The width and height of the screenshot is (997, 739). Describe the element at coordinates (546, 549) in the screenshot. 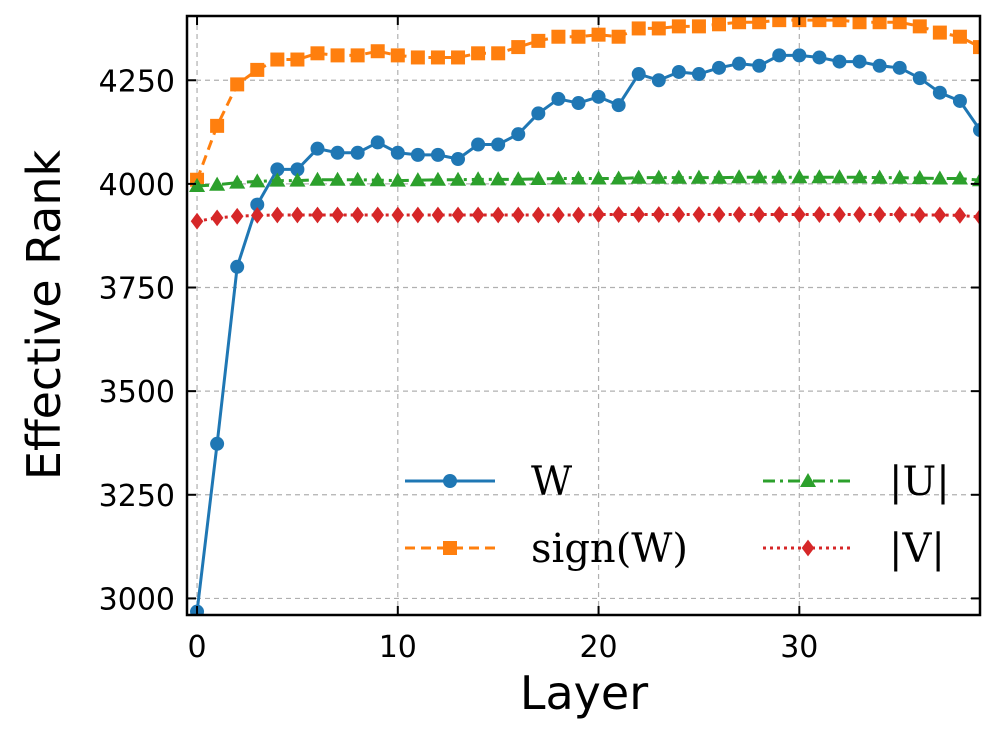

I see `legend-item-sign-w: sign(W)` at that location.